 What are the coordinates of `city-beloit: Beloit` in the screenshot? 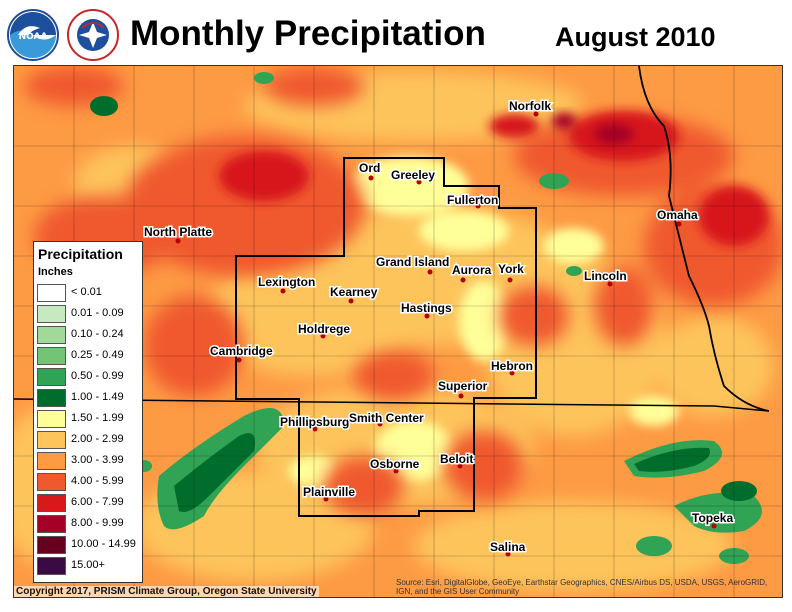 It's located at (457, 460).